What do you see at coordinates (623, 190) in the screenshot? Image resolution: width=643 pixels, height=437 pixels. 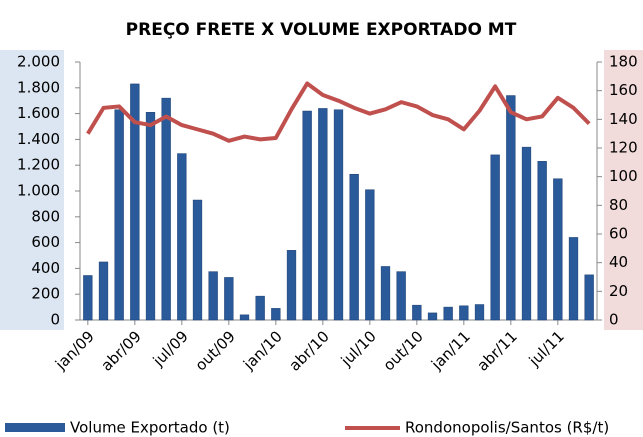 I see `right-axis-background` at bounding box center [623, 190].